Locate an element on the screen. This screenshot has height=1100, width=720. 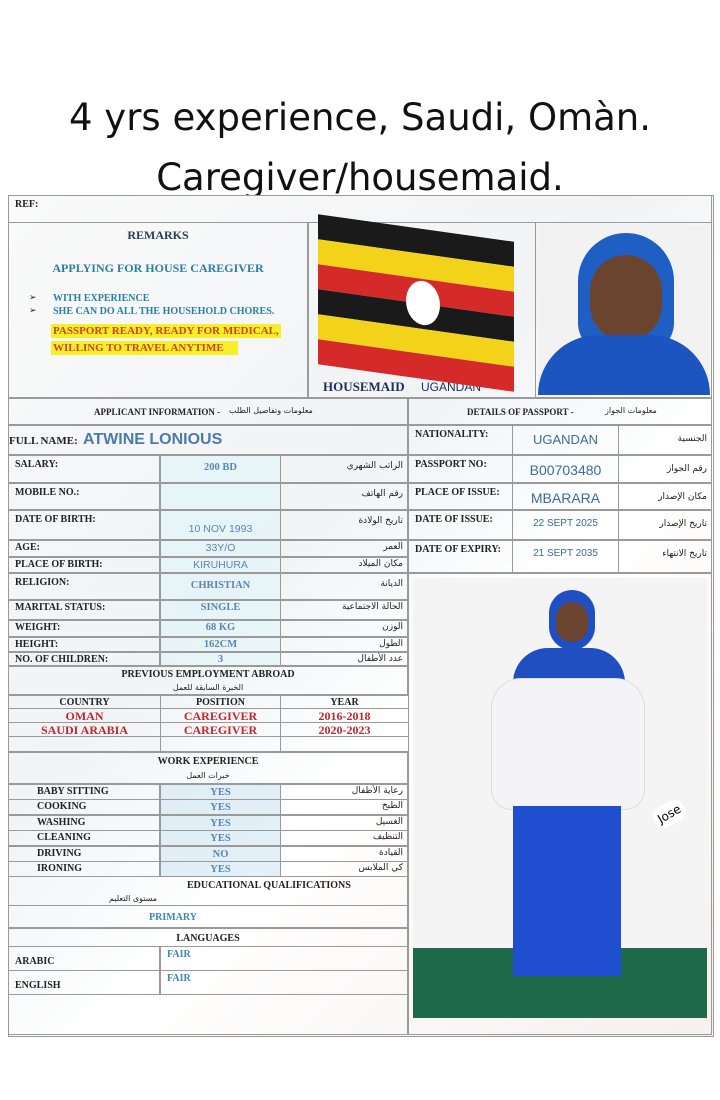
caption-line-2: Caregiver/housemaid. is located at coordinates (360, 177).